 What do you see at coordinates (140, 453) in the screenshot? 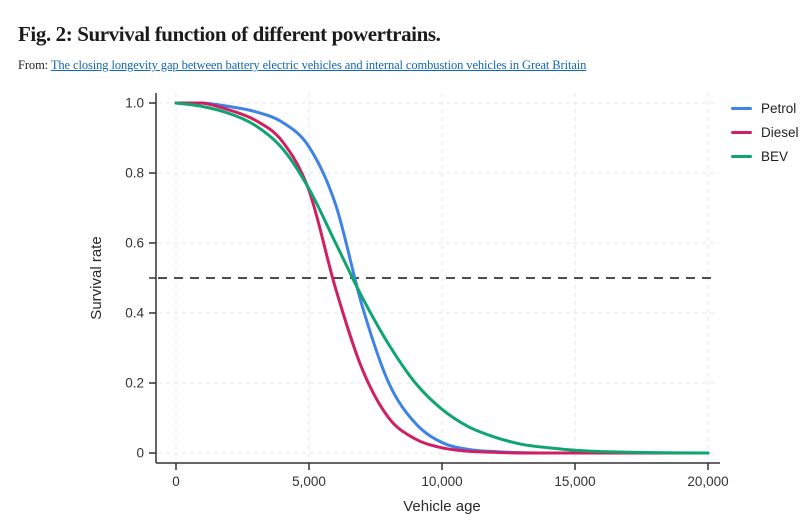
I see `y-tick-label: 0` at bounding box center [140, 453].